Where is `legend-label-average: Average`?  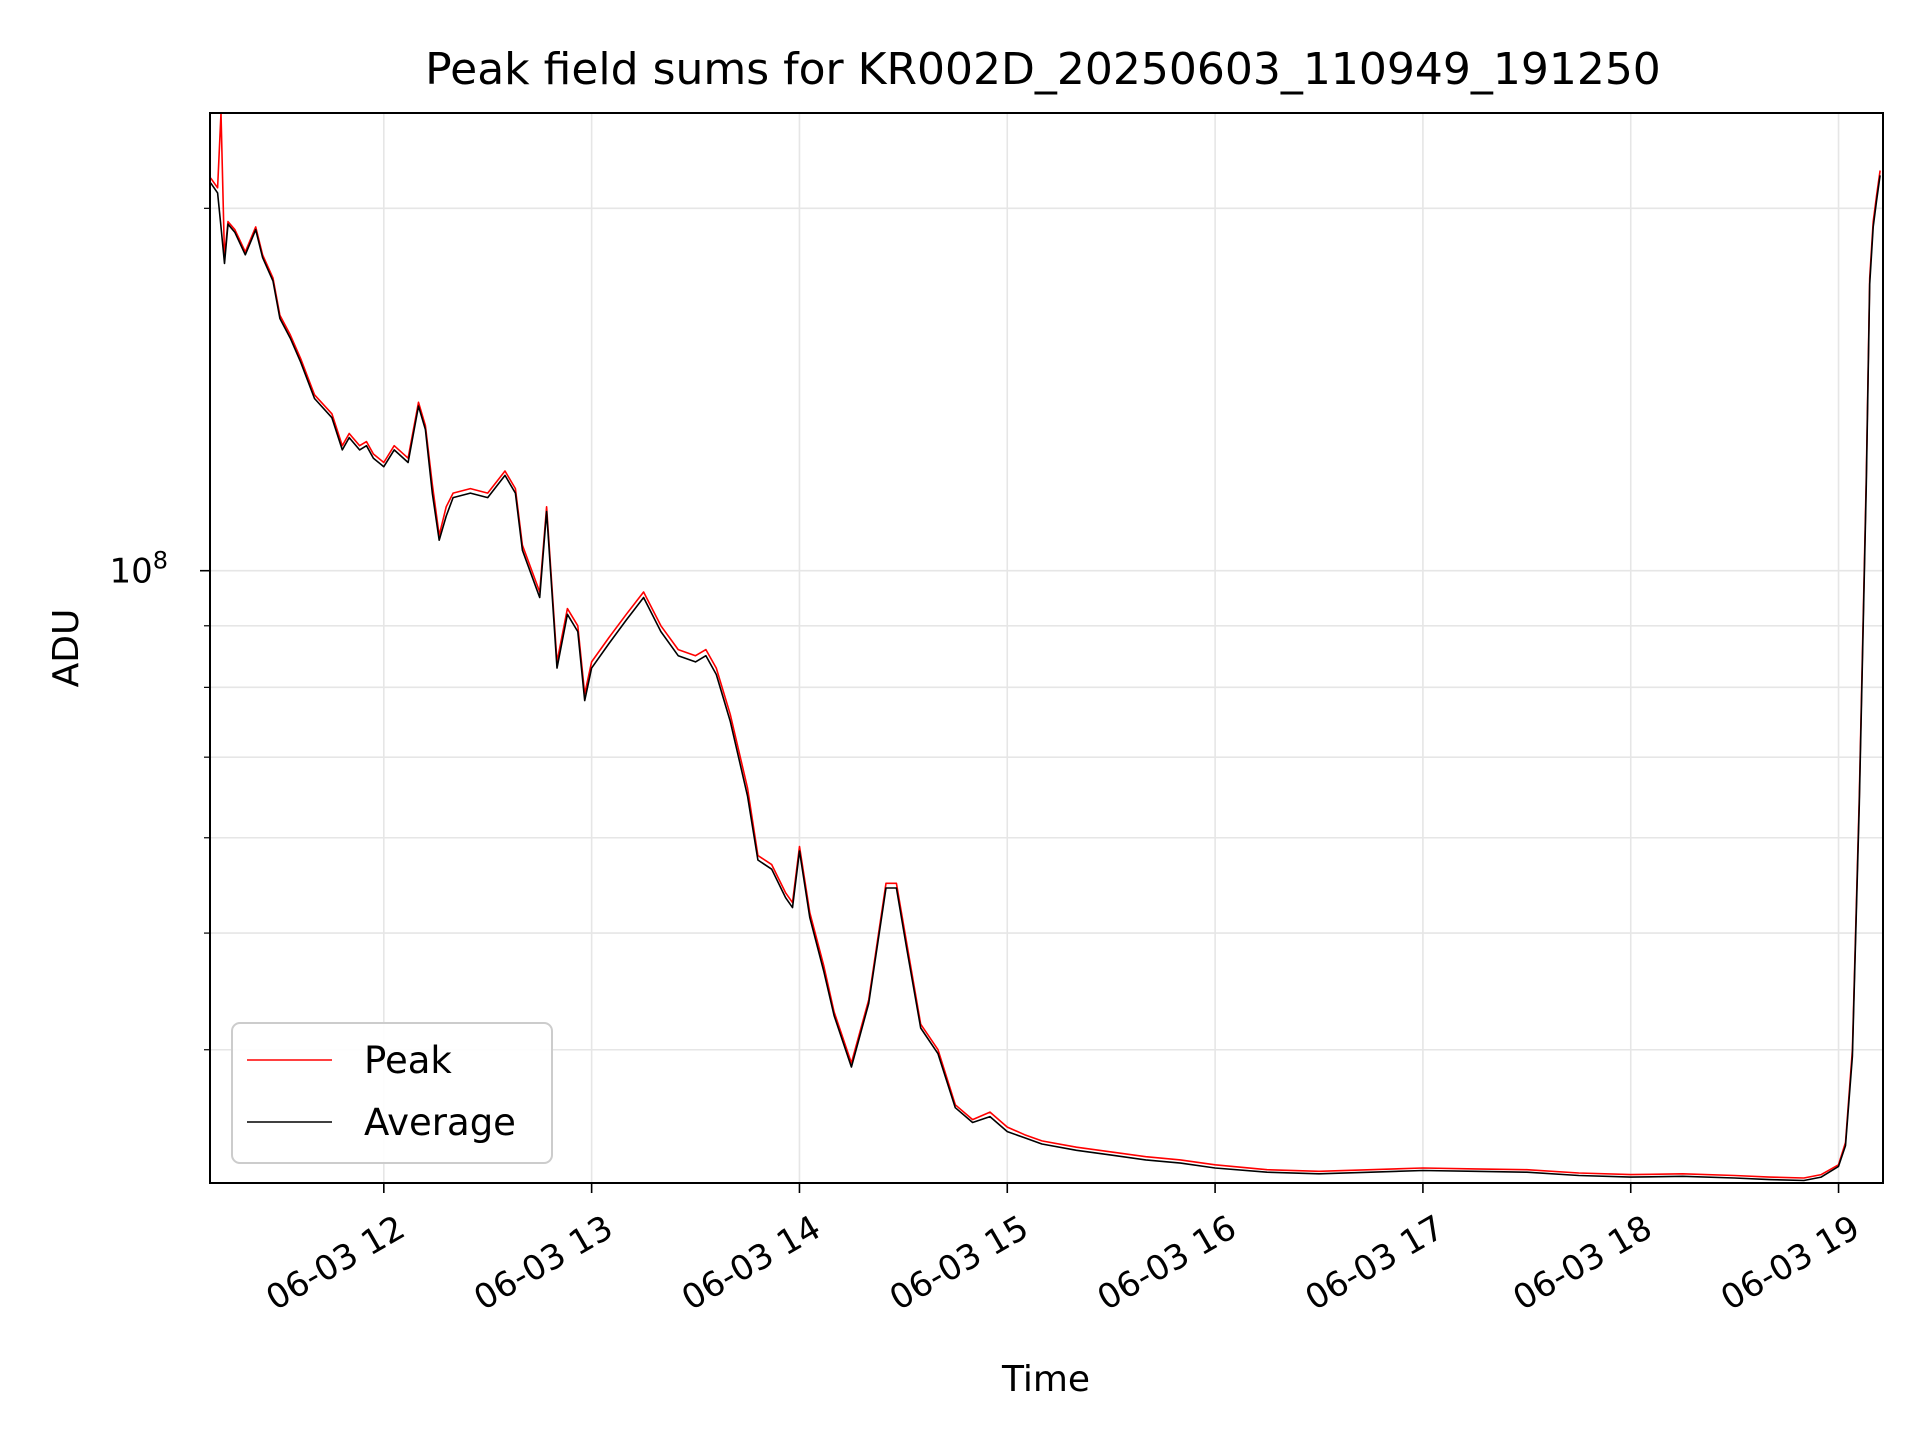
legend-label-average: Average is located at coordinates (440, 1122).